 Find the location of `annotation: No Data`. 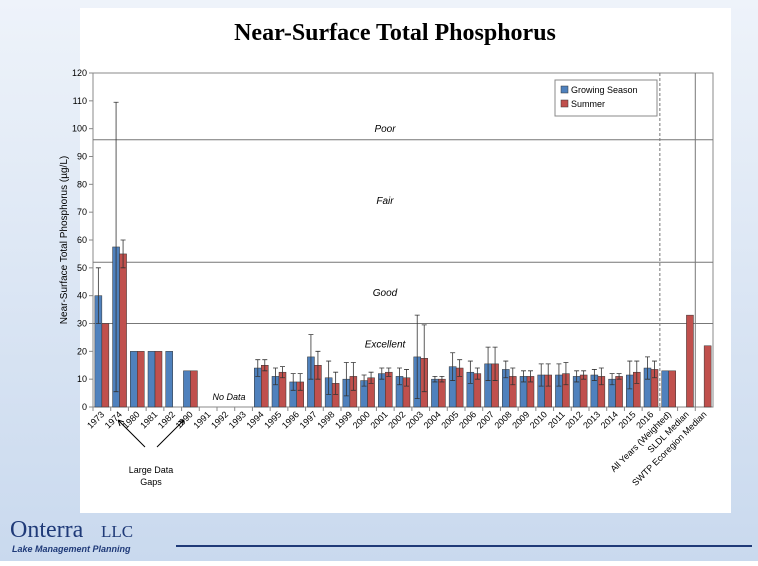

annotation: No Data is located at coordinates (228, 397).